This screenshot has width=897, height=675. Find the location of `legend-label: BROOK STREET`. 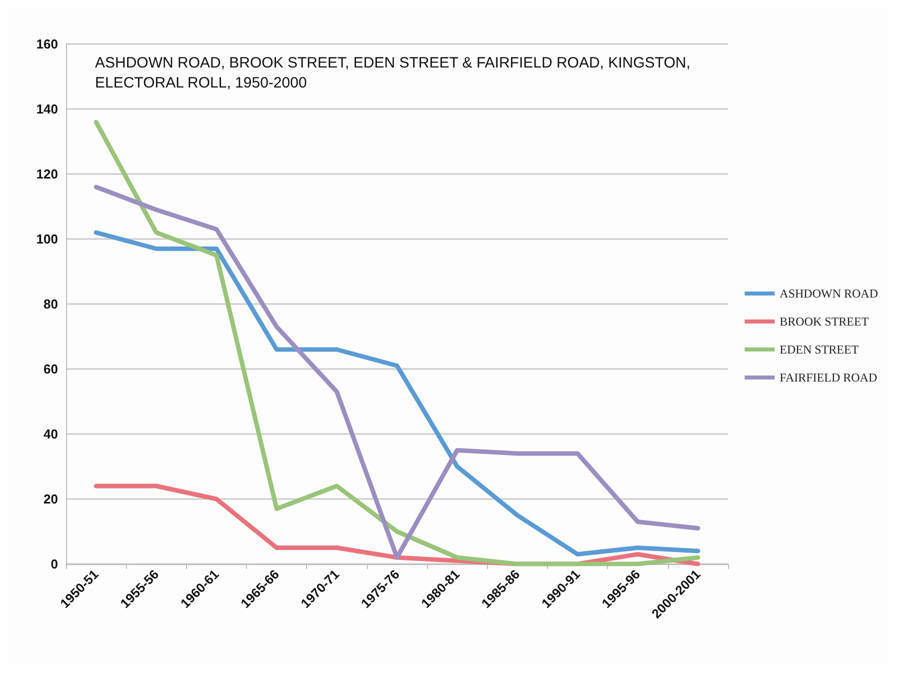

legend-label: BROOK STREET is located at coordinates (825, 321).